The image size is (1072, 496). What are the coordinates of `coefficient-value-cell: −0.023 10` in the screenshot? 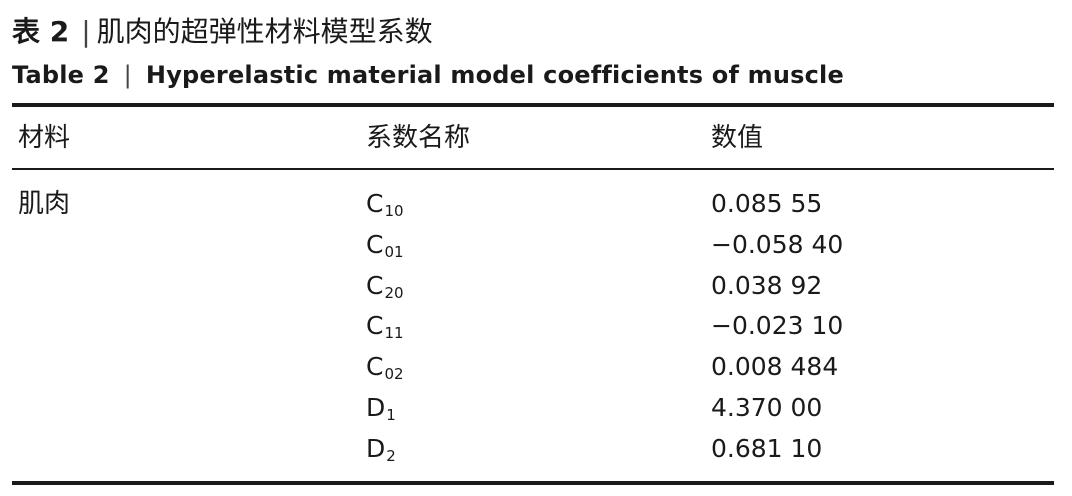 It's located at (777, 325).